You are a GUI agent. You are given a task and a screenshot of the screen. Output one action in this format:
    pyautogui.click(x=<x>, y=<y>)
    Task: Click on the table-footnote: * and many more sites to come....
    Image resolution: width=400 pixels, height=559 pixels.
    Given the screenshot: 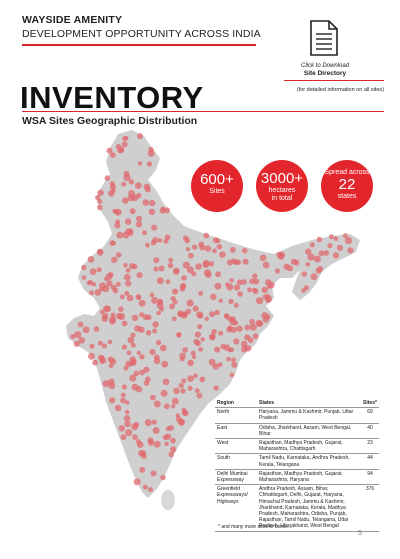 What is the action you would take?
    pyautogui.click(x=255, y=527)
    